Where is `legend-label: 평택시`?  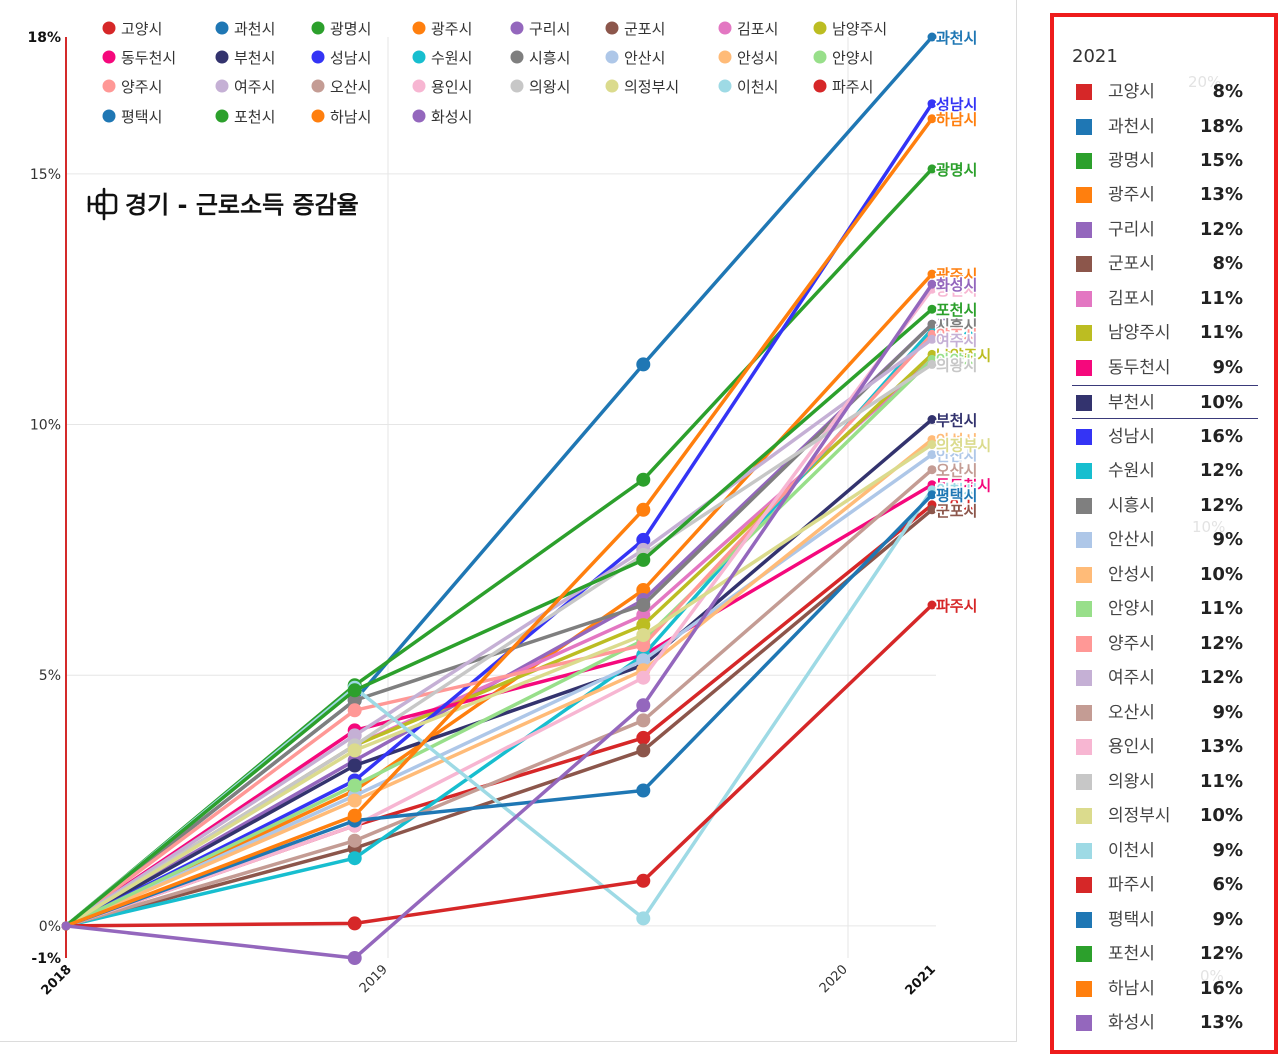
legend-label: 평택시 is located at coordinates (141, 117).